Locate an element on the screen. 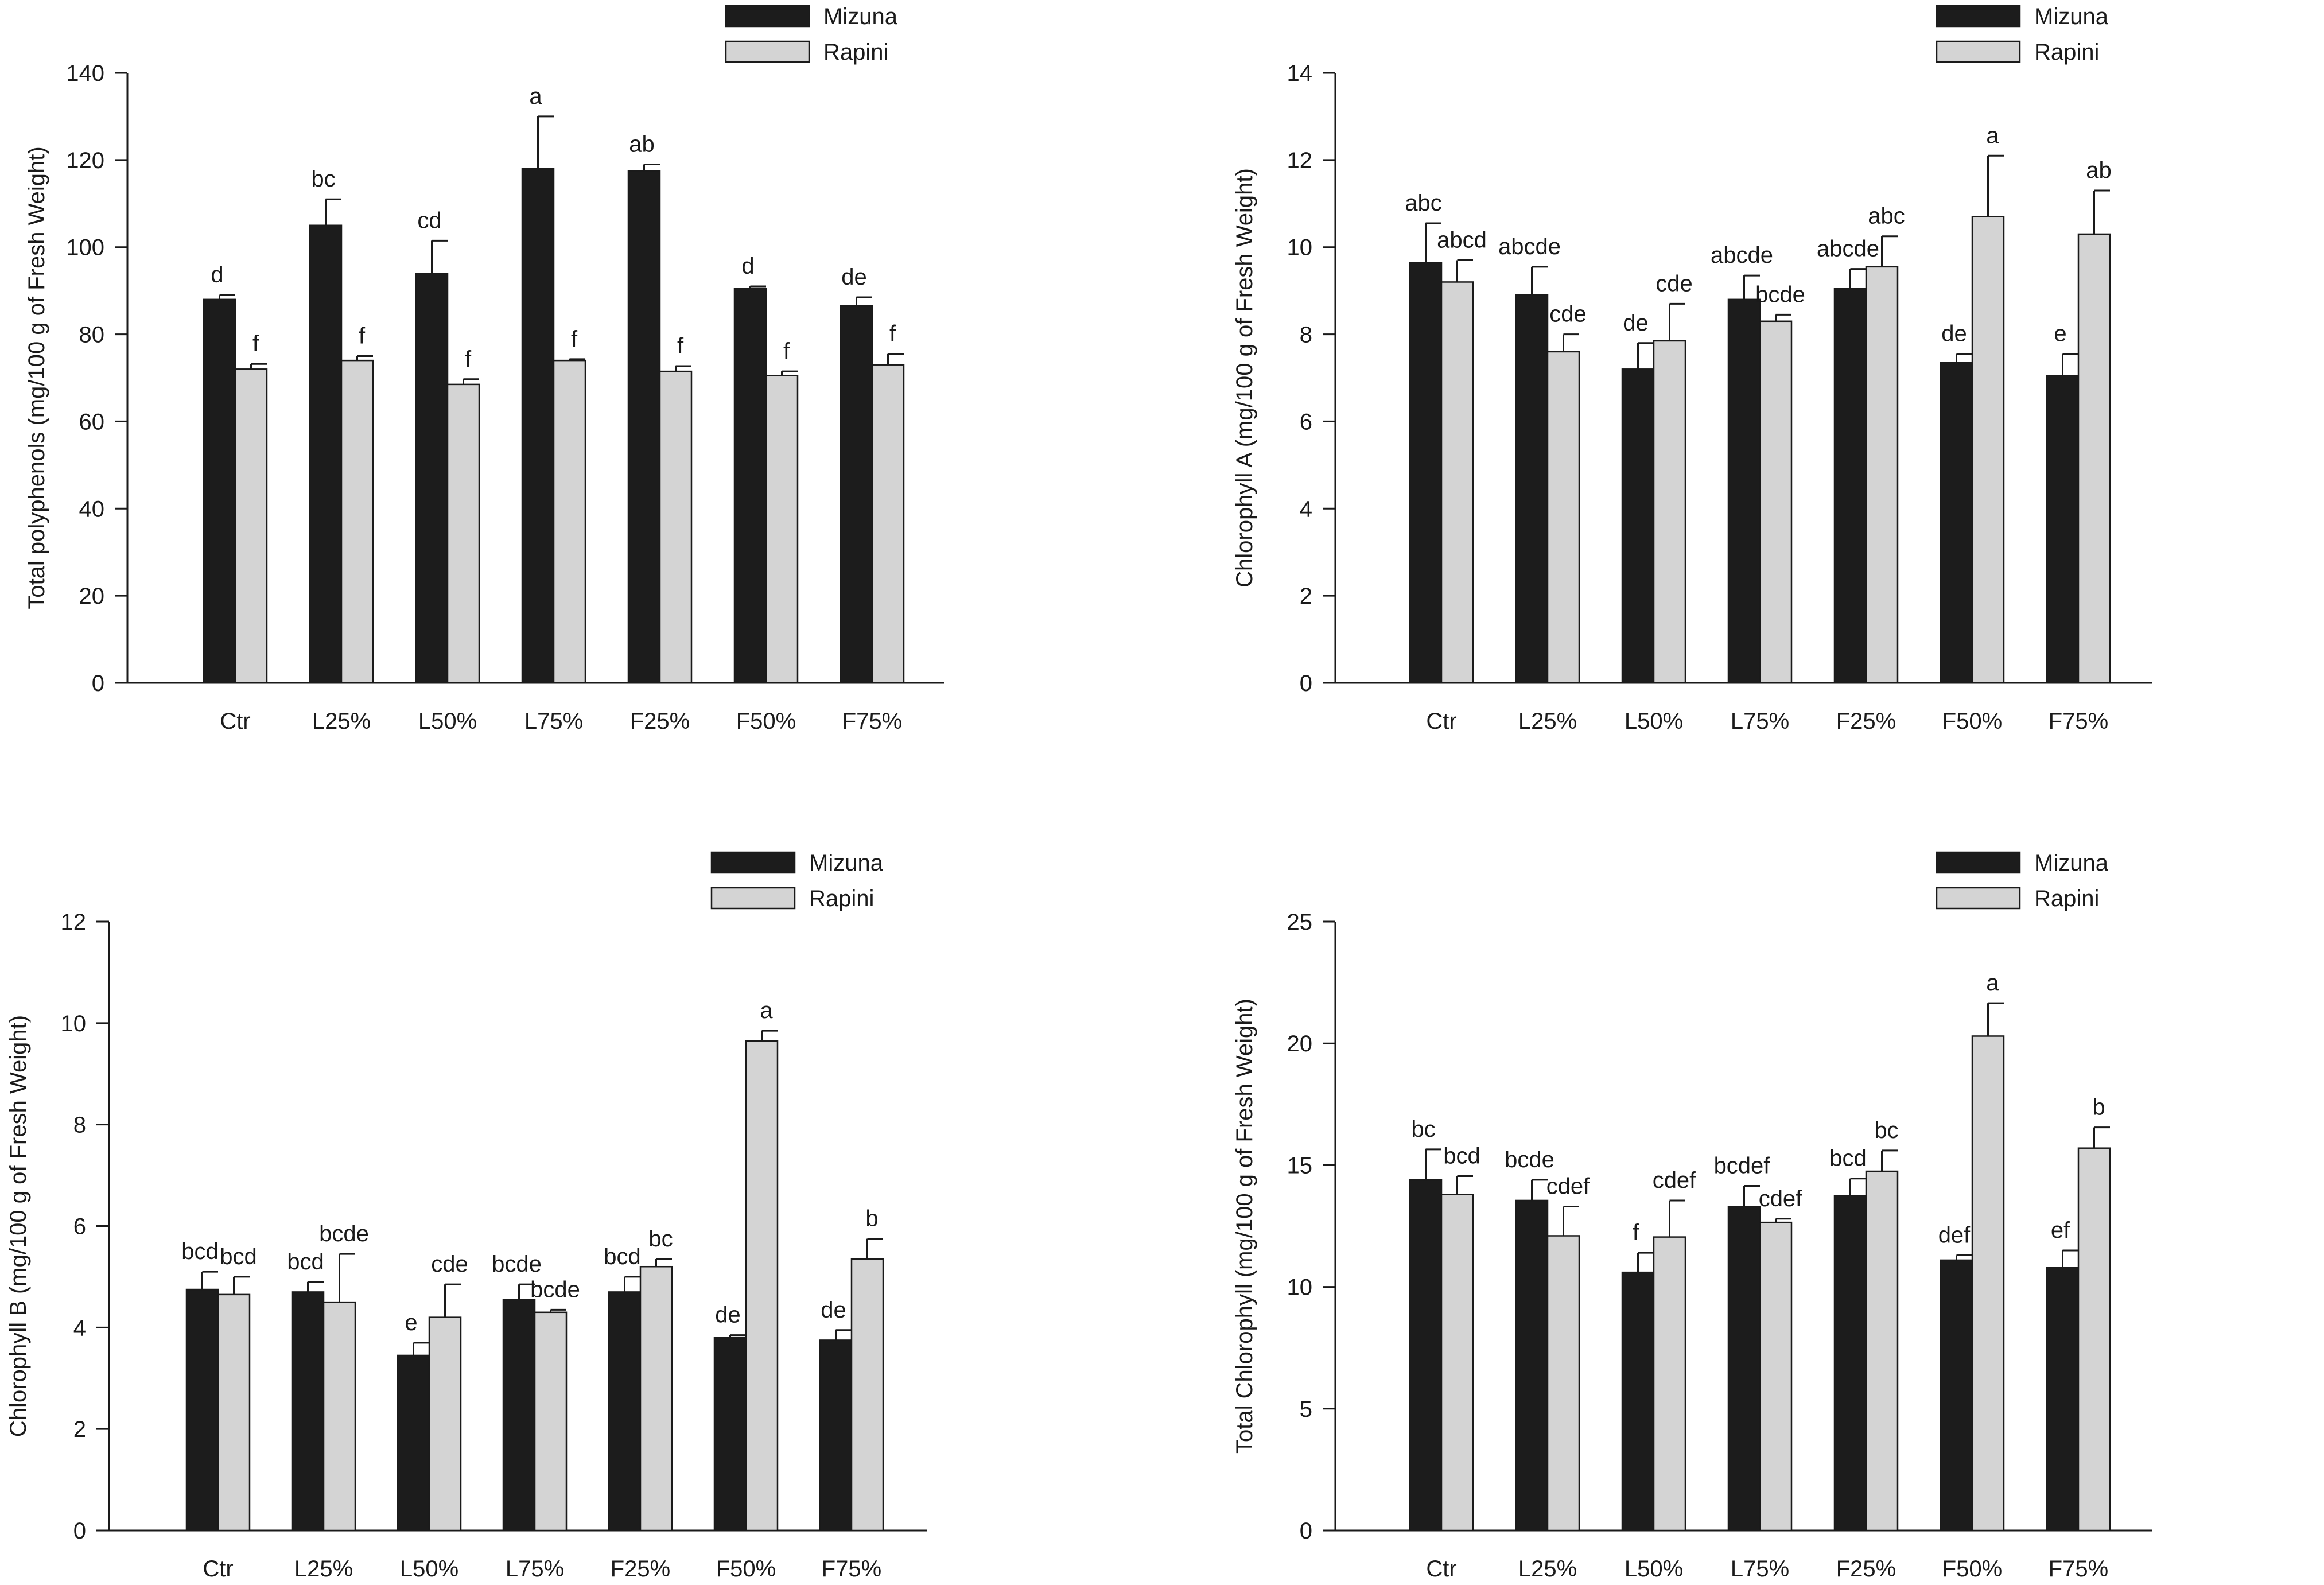 The height and width of the screenshot is (1585, 2324). significance-label: abc is located at coordinates (1887, 216).